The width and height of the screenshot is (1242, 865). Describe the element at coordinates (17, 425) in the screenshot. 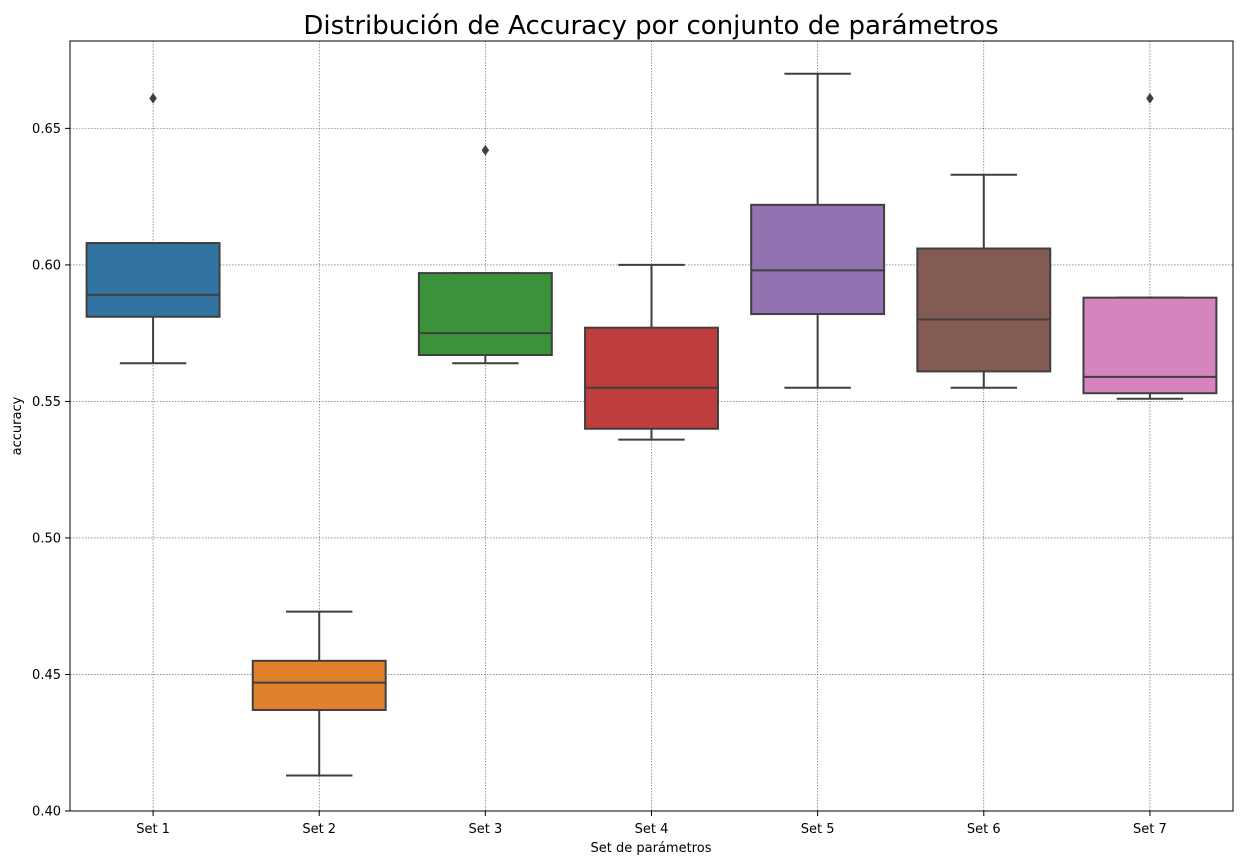

I see `y-axis-label: accuracy` at that location.